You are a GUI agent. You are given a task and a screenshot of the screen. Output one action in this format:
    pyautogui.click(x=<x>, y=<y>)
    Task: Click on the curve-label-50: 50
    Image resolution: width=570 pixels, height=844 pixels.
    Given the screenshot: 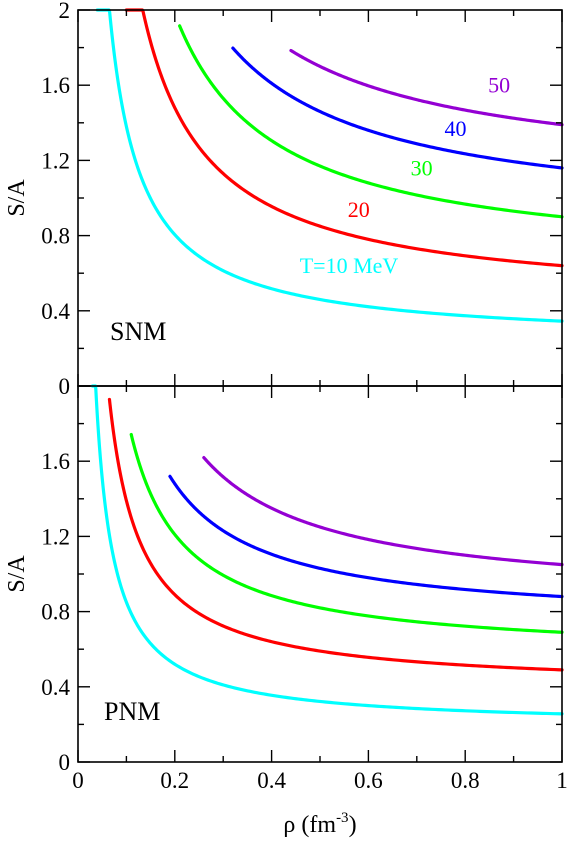 What is the action you would take?
    pyautogui.click(x=499, y=85)
    